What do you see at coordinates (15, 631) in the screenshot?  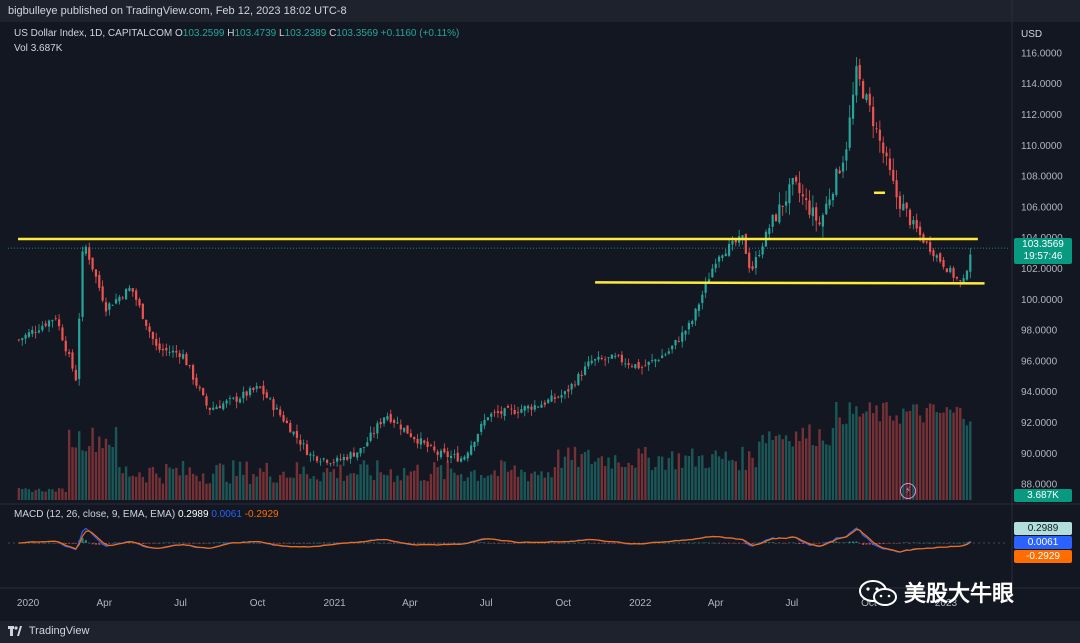 I see `tradingview-logo-icon` at bounding box center [15, 631].